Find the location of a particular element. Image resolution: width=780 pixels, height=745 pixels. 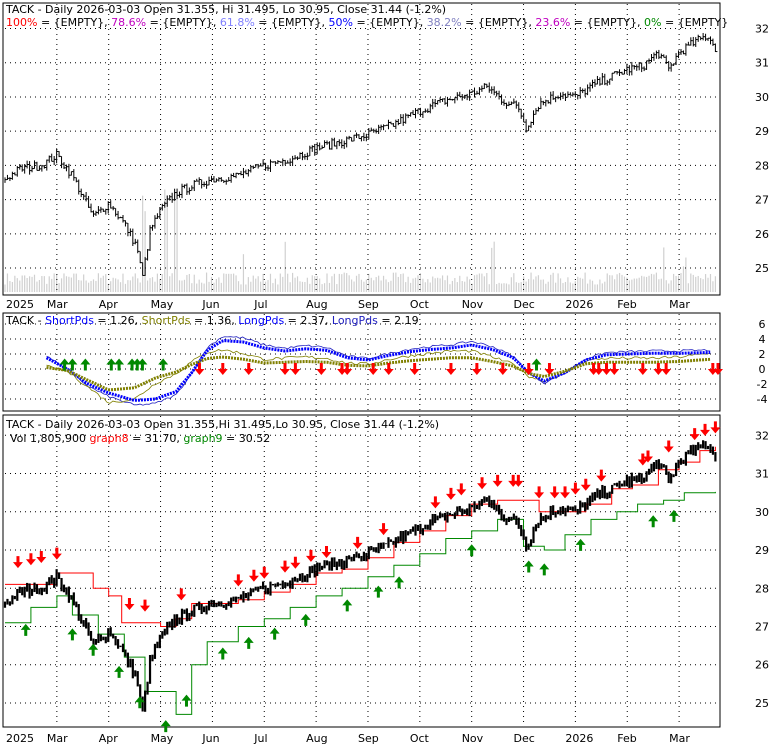

oscillator-series-value: = 2.19 is located at coordinates (398, 320).